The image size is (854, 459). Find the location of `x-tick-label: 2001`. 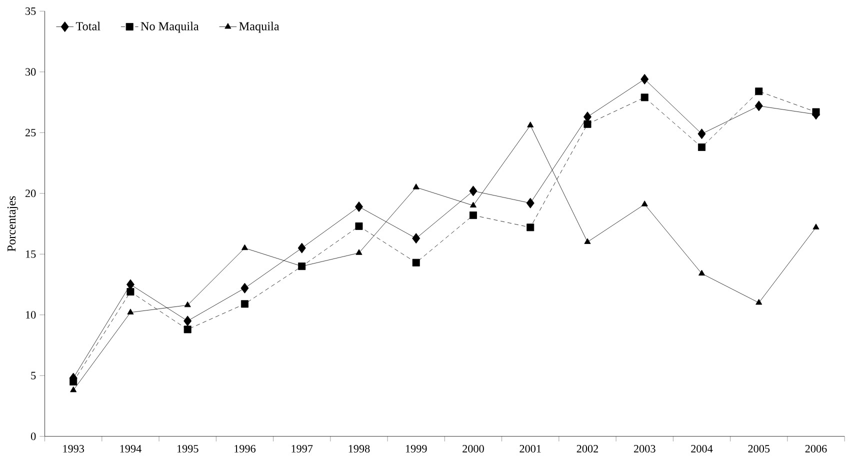

x-tick-label: 2001 is located at coordinates (530, 449).